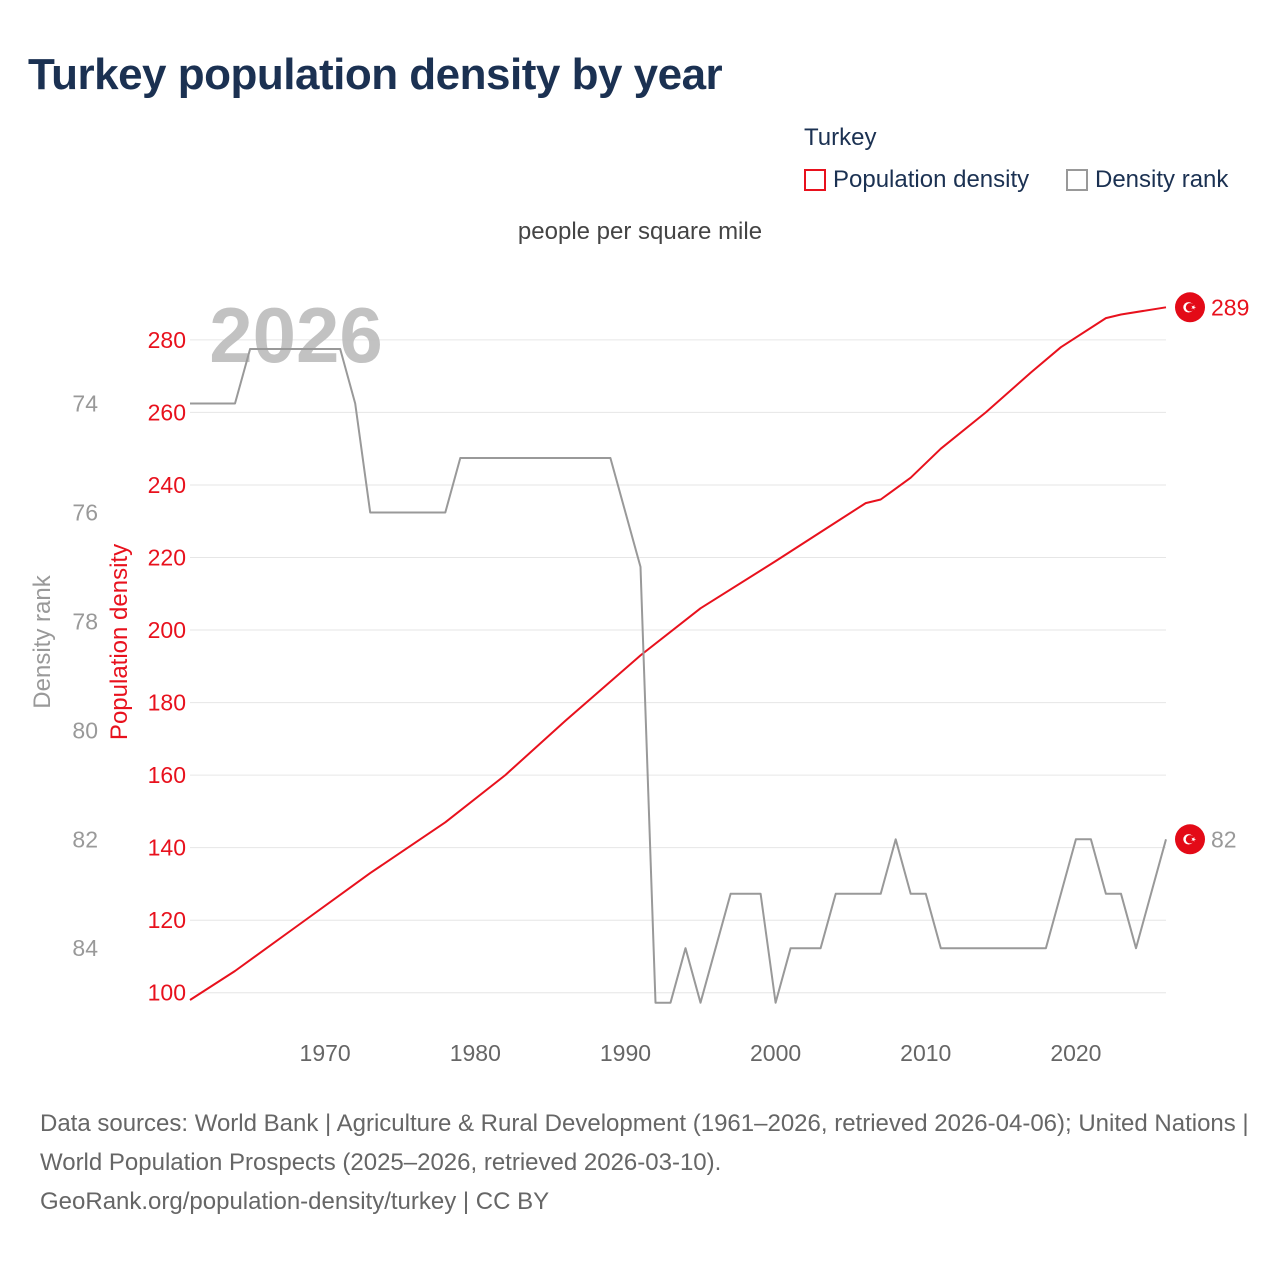 This screenshot has width=1280, height=1280. Describe the element at coordinates (640, 231) in the screenshot. I see `unit-label: people per square mile` at that location.